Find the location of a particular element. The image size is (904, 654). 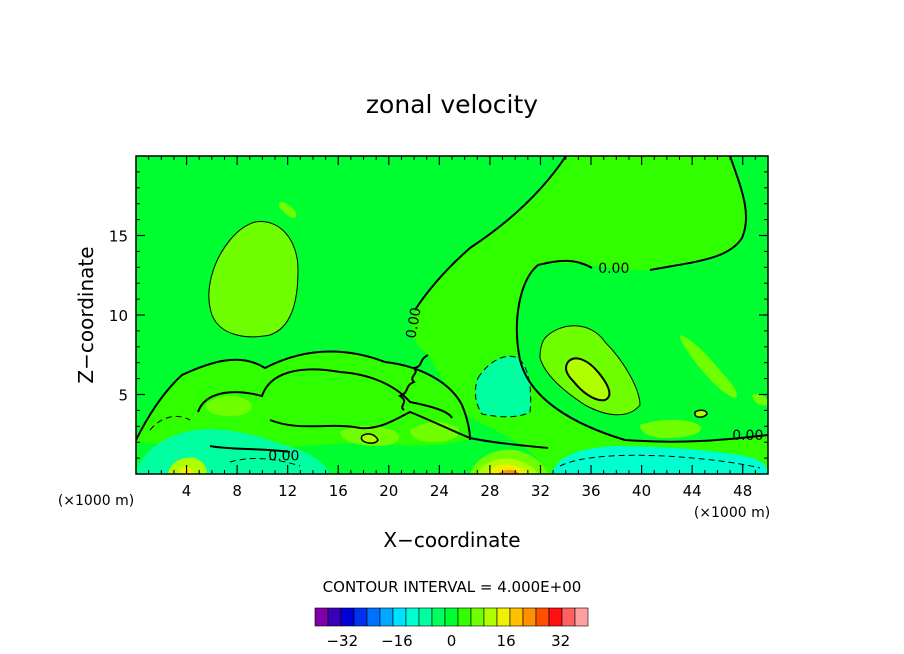

x-unit-label-left: (×1000 m) is located at coordinates (96, 501).